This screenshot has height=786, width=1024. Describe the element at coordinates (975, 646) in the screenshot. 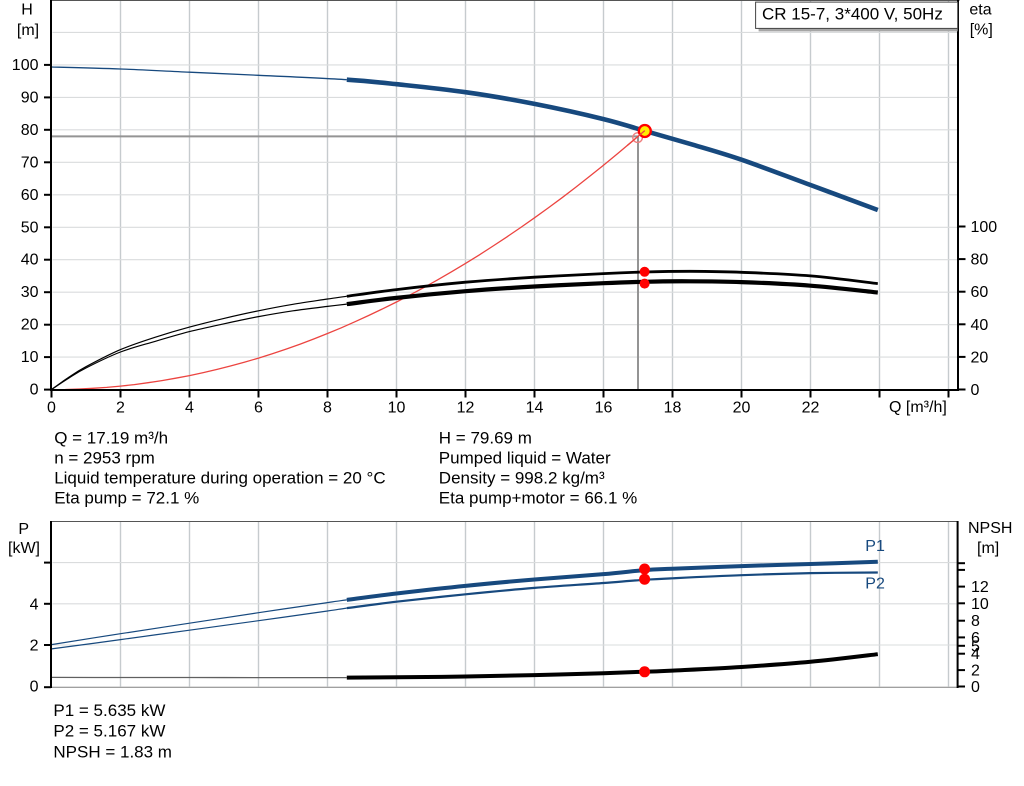

I see `svg-text: 5` at that location.